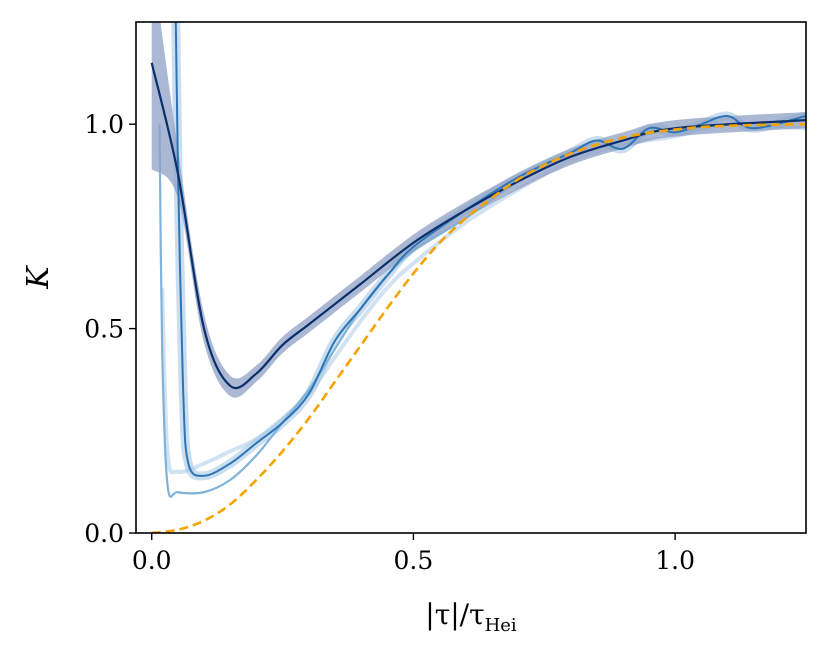 Image resolution: width=830 pixels, height=664 pixels. Describe the element at coordinates (454, 614) in the screenshot. I see `x-axis-label-main: |τ|/τ` at that location.